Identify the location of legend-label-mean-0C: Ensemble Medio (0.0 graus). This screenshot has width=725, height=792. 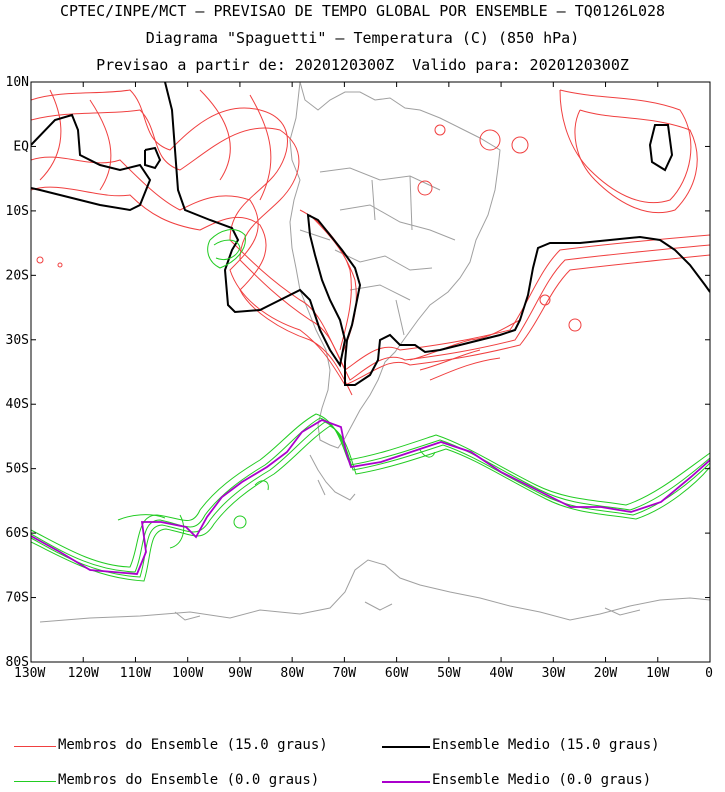
(542, 780).